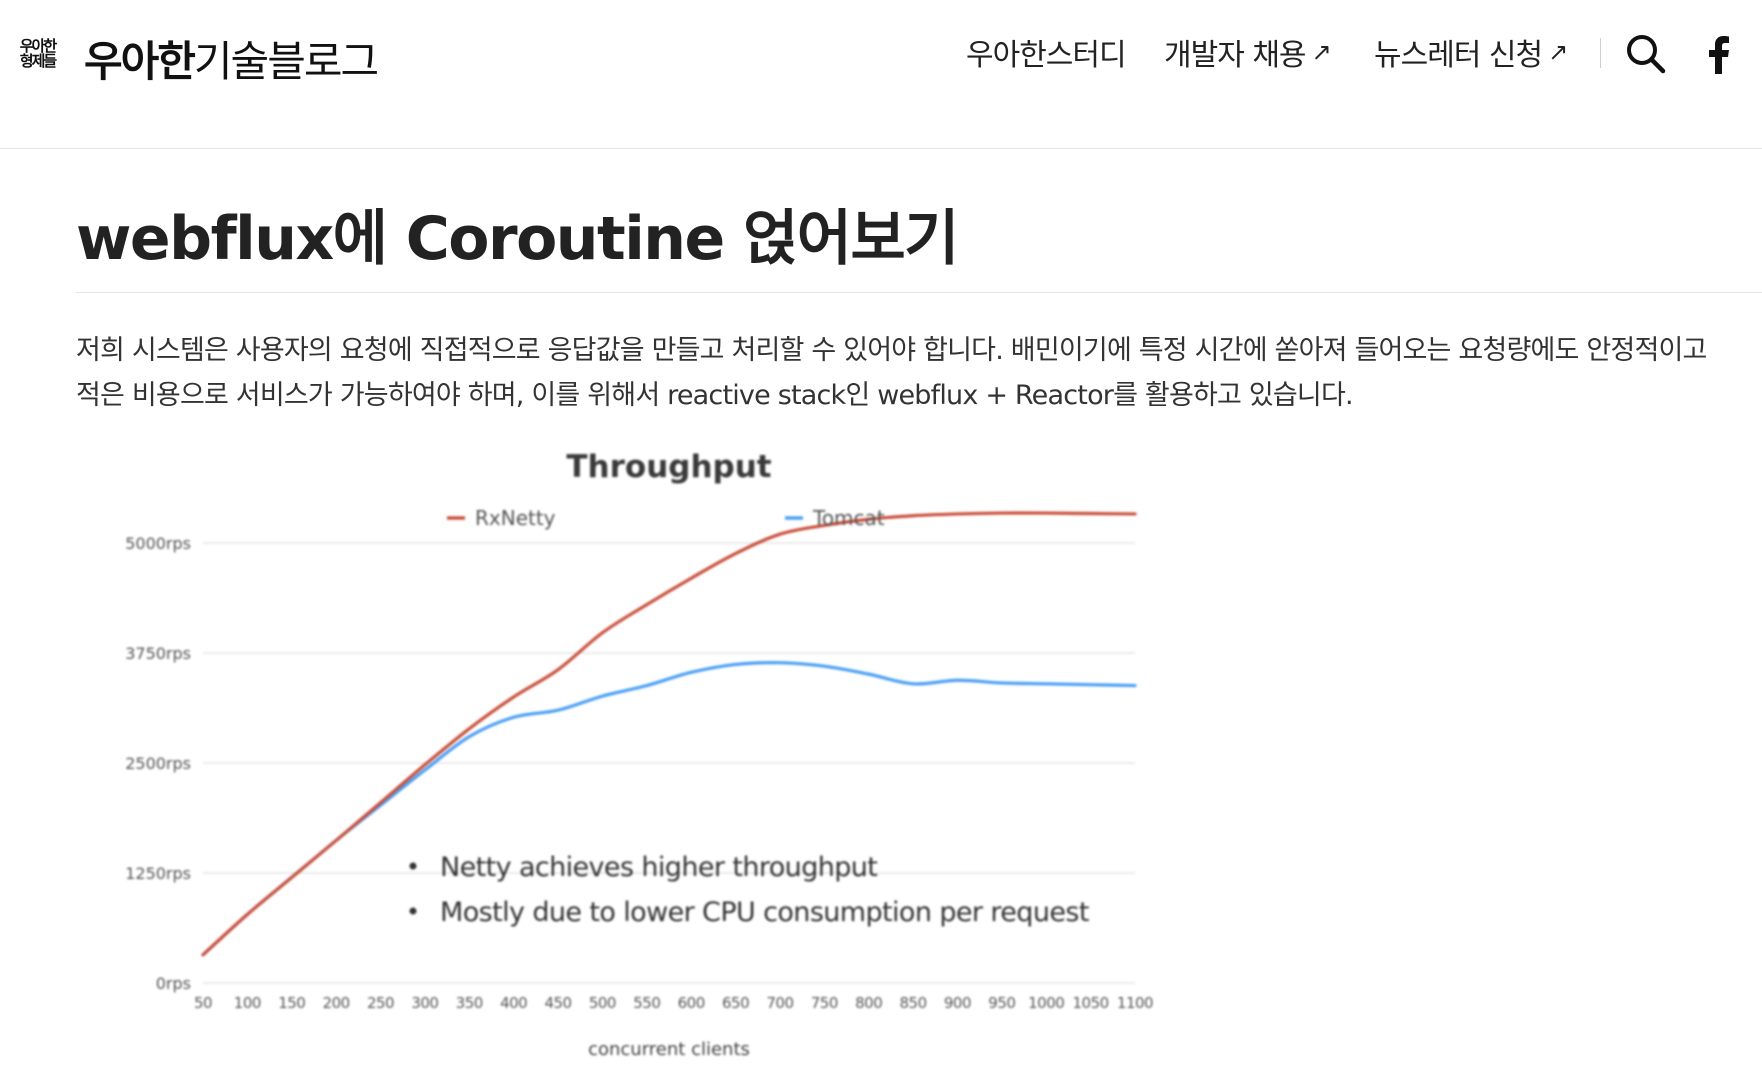  I want to click on logo-mark-line-2: 형제들, so click(38, 61).